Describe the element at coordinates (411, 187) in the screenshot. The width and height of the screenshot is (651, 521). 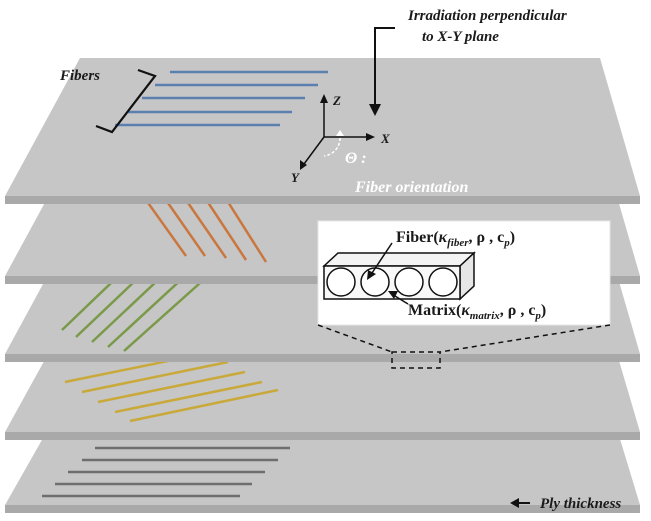
I see `fiber-orientation-label: Fiber orientation` at that location.